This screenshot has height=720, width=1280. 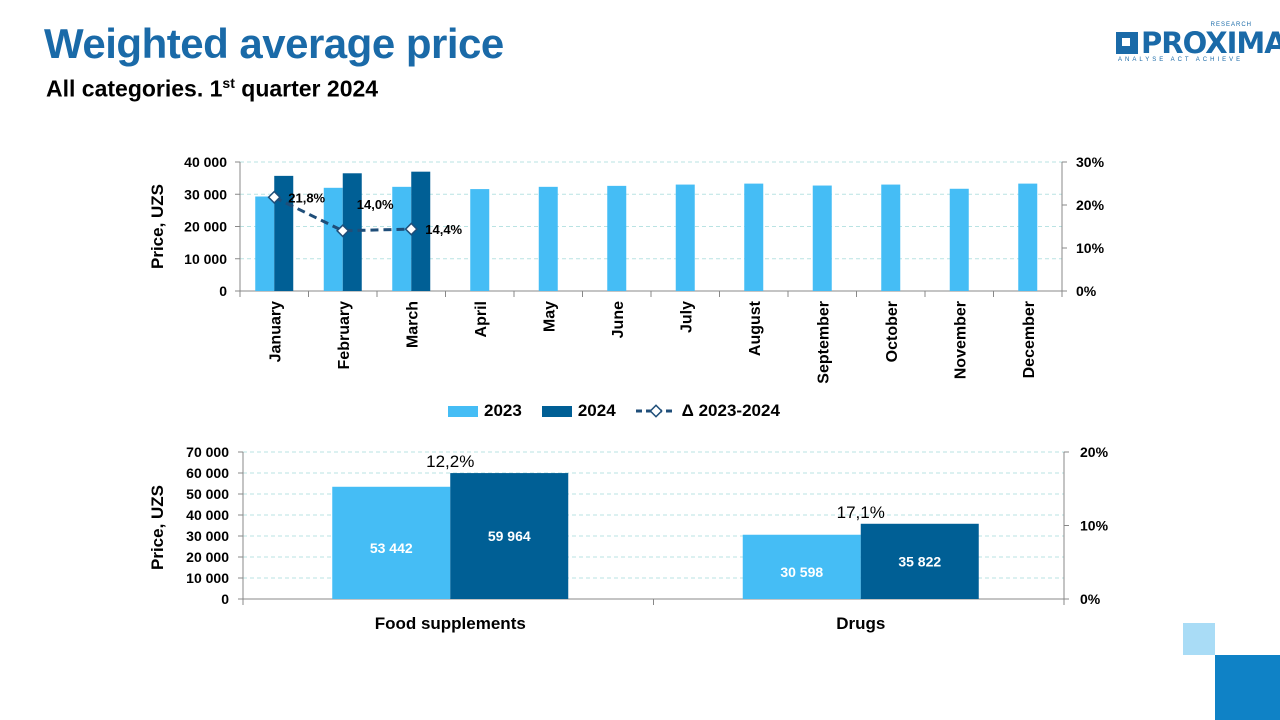 I want to click on bar-value-label-2024: 59 964, so click(x=509, y=536).